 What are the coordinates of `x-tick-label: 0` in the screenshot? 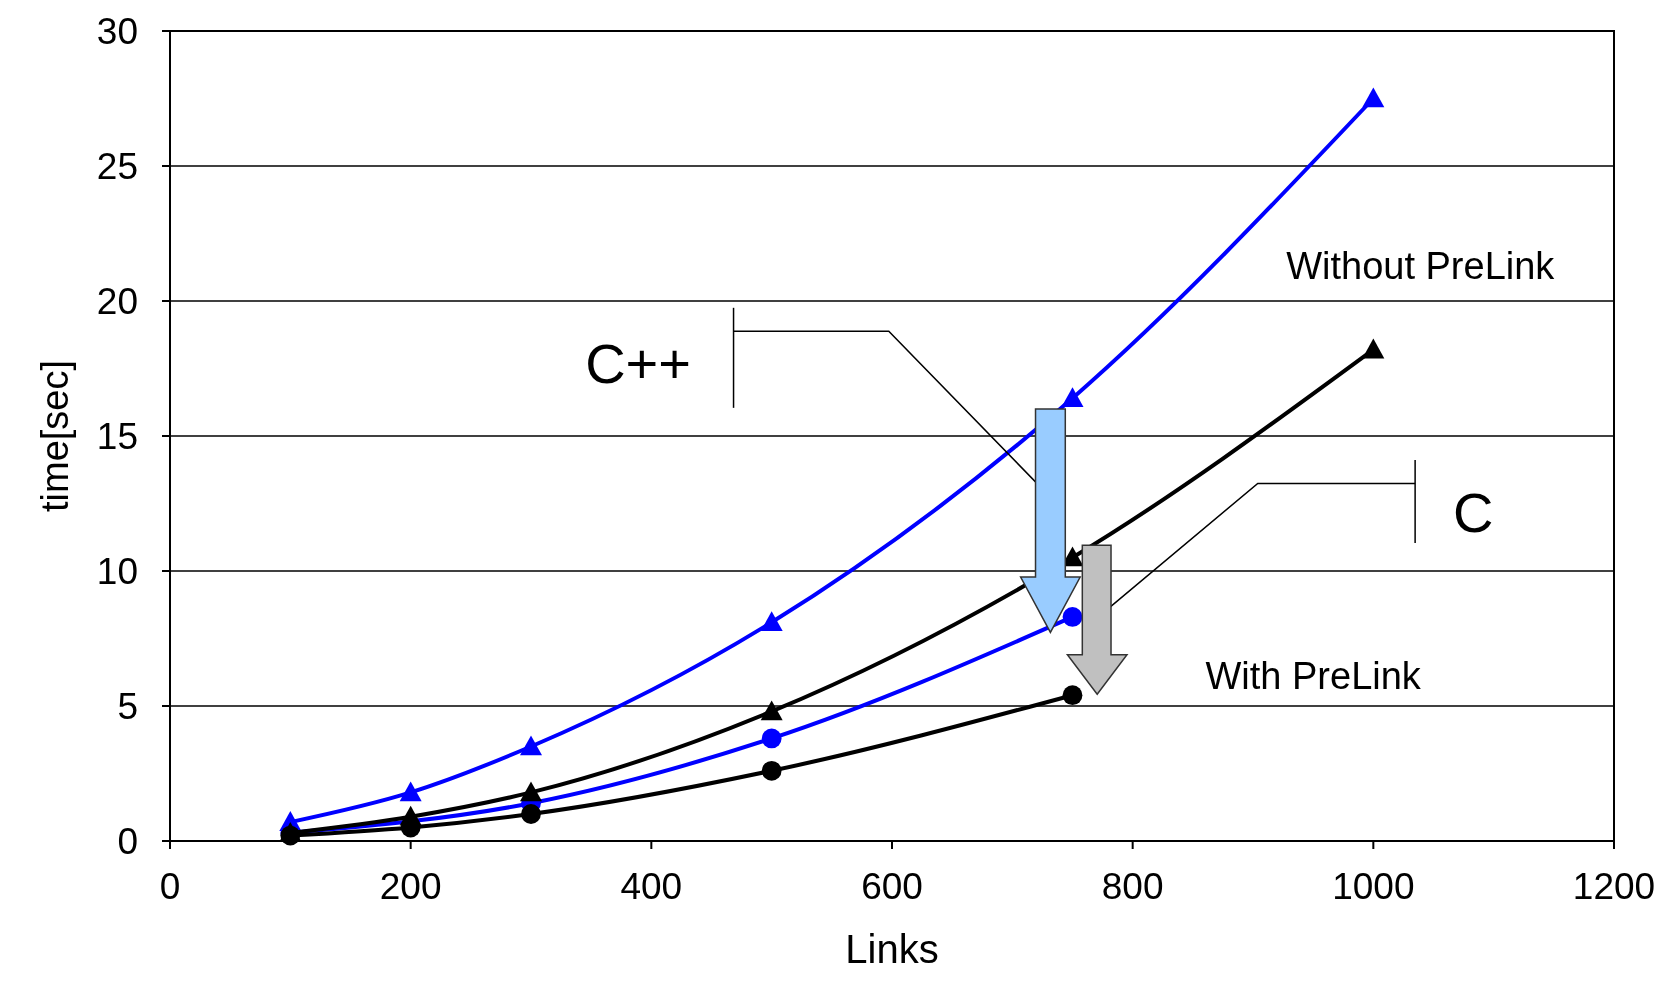 It's located at (170, 886).